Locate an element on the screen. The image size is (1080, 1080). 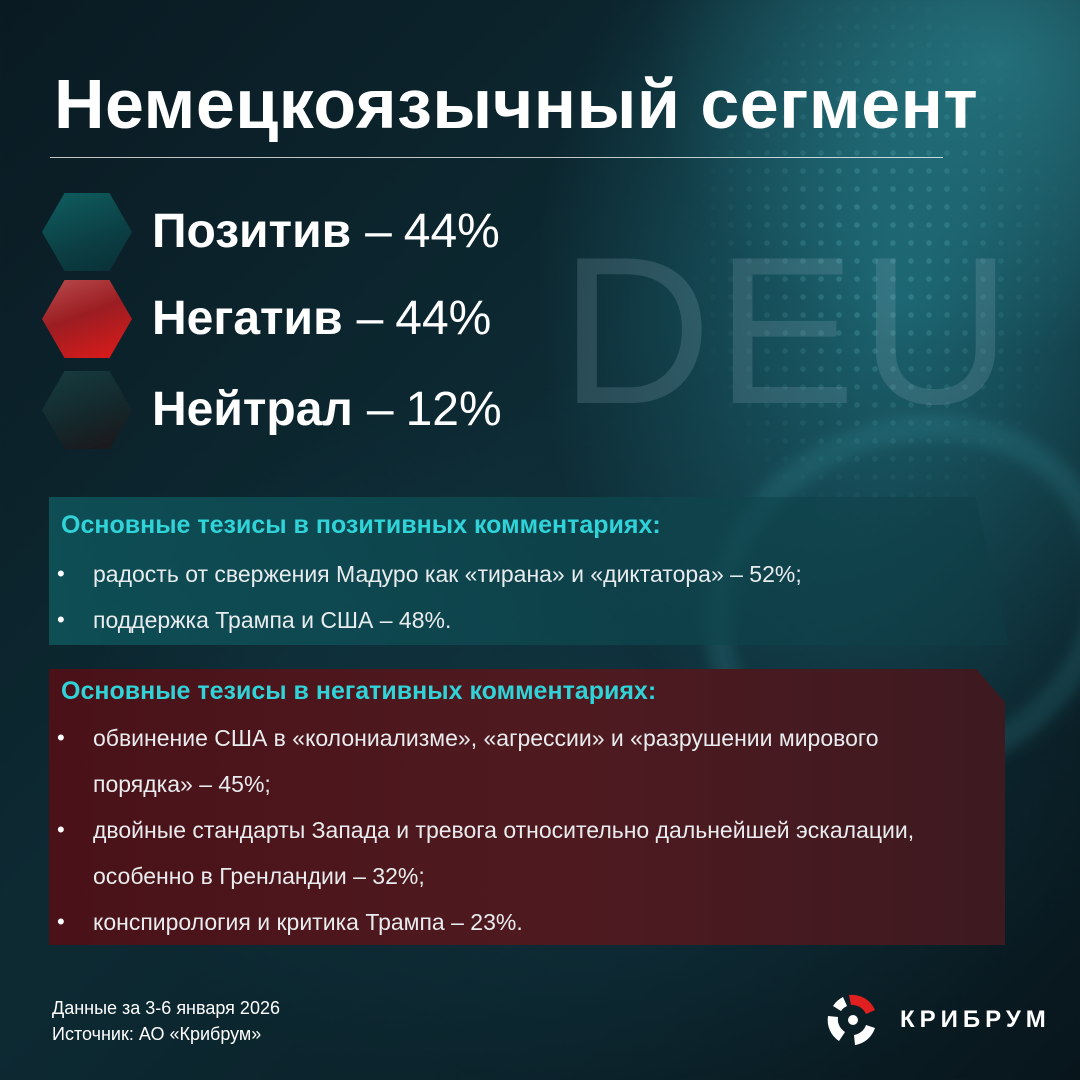
kribrum-logo-icon is located at coordinates (851, 1019).